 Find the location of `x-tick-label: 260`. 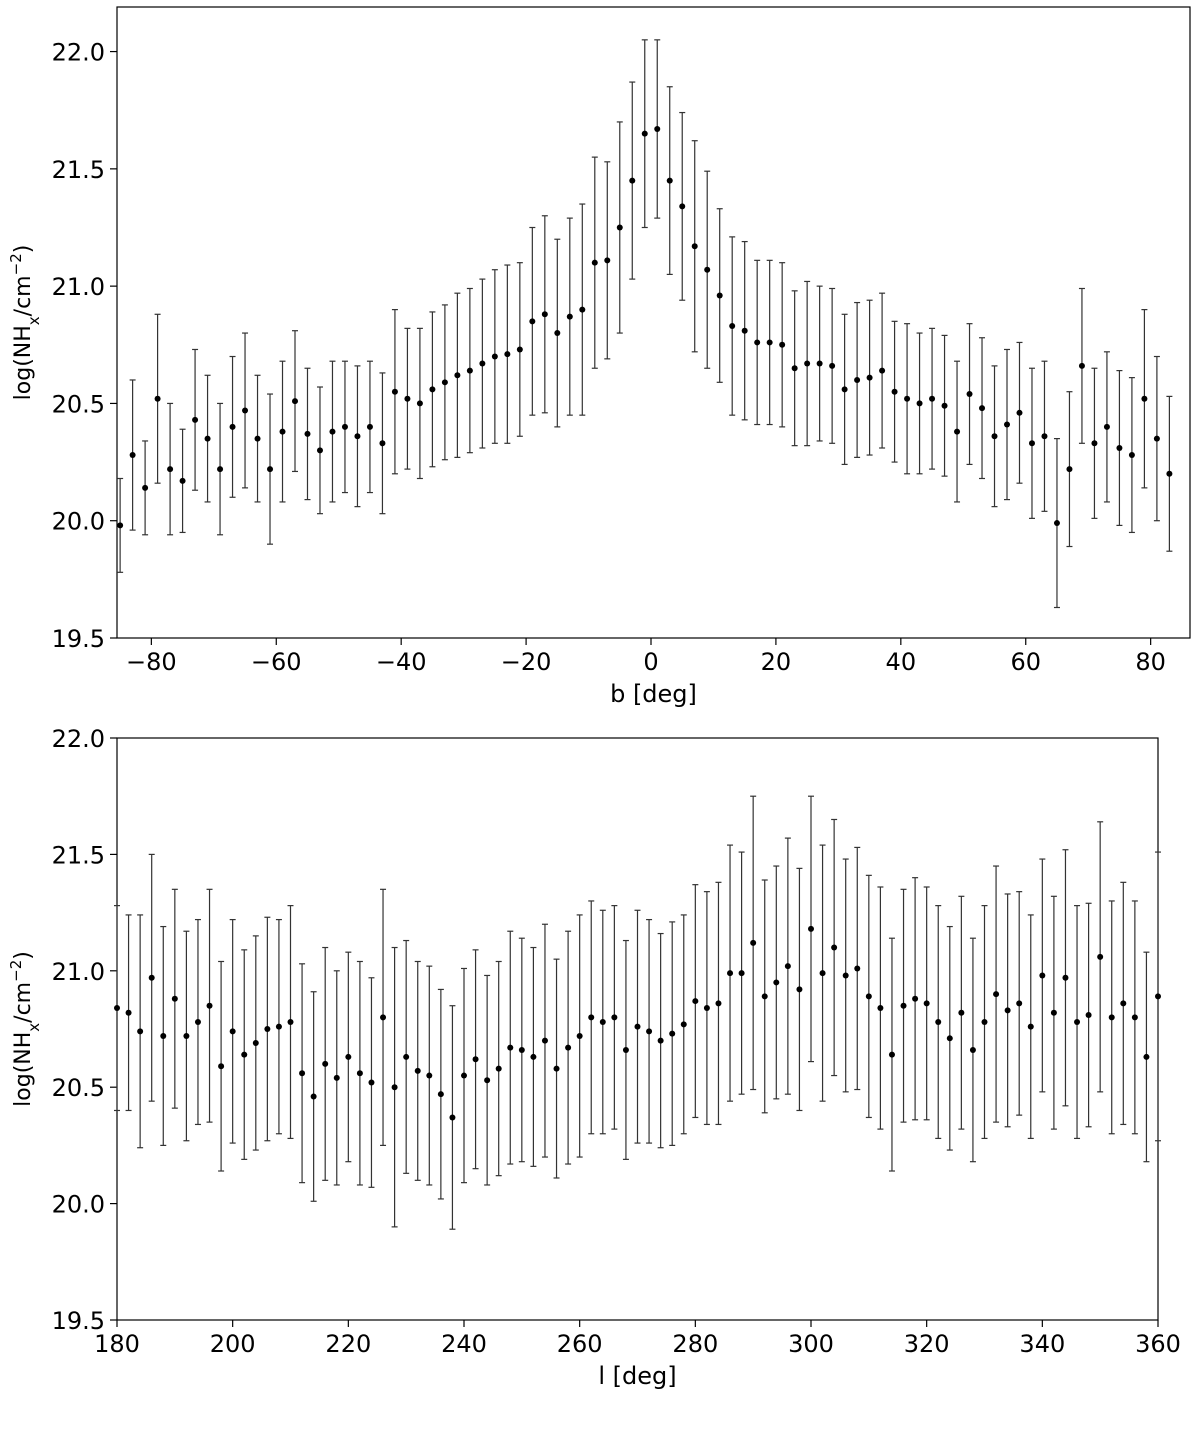

x-tick-label: 260 is located at coordinates (580, 1344).